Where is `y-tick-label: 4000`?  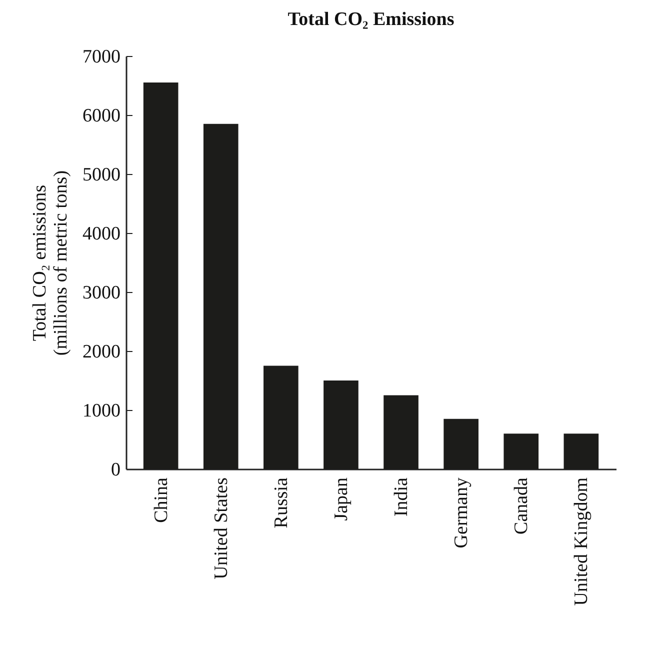
y-tick-label: 4000 is located at coordinates (101, 234).